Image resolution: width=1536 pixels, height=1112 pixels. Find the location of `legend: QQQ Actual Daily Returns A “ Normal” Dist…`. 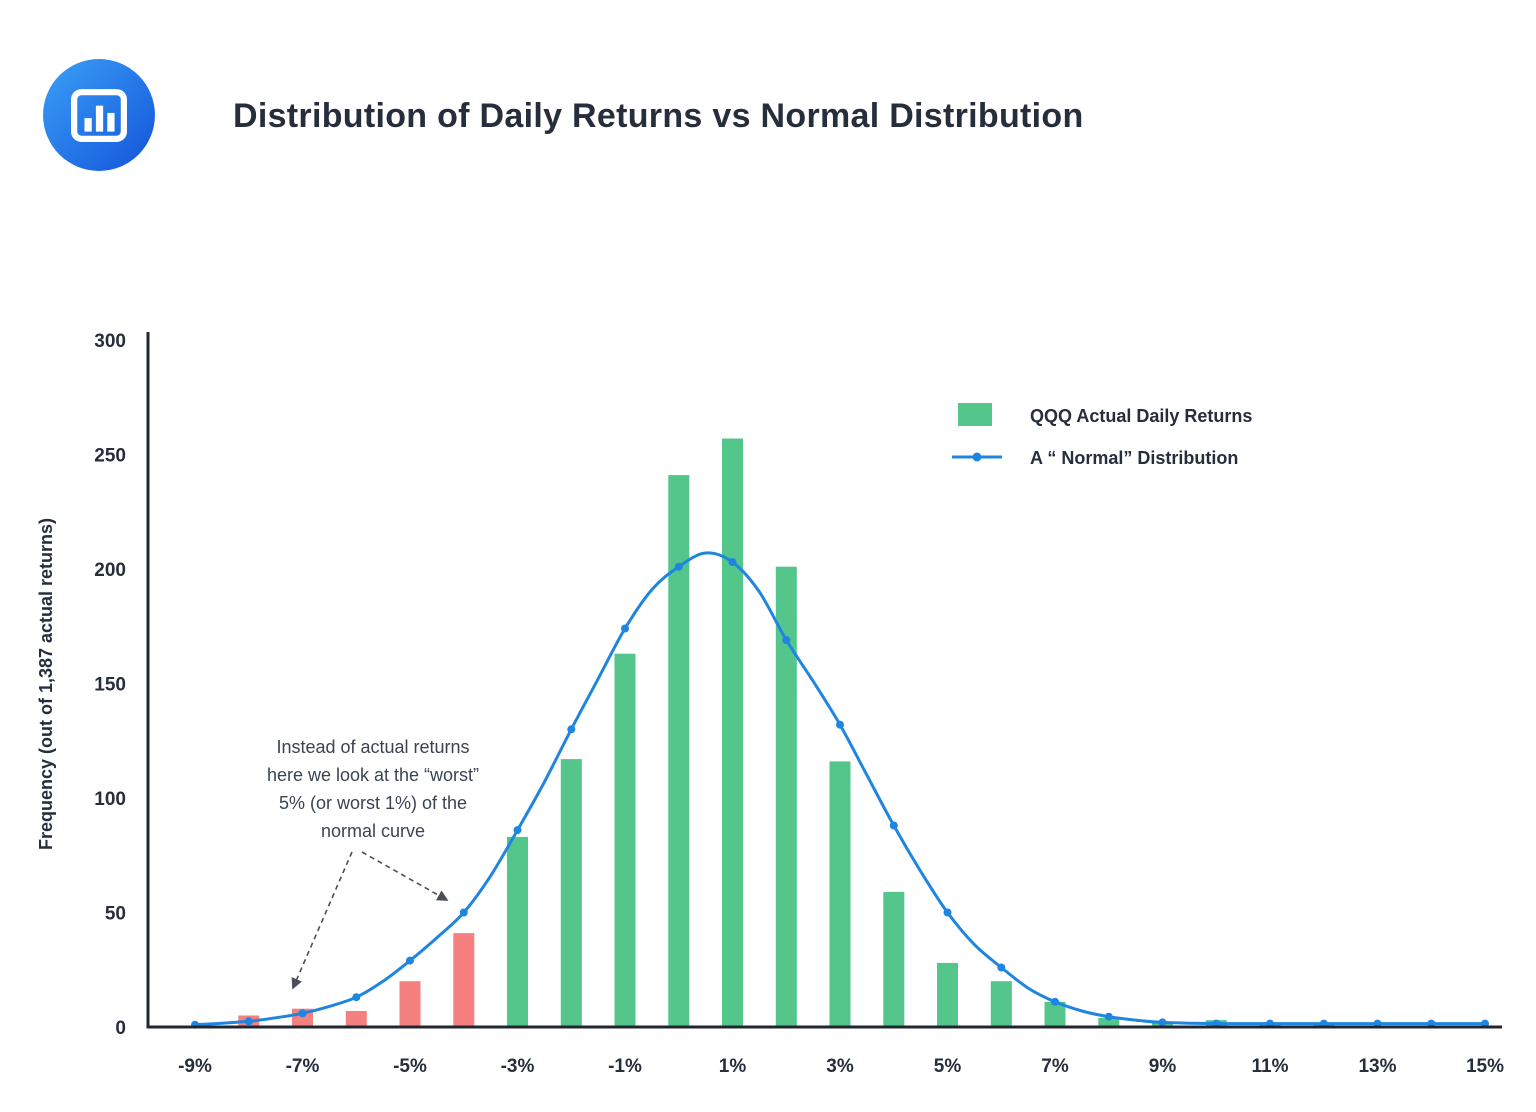

legend: QQQ Actual Daily Returns A “ Normal” Dist… is located at coordinates (1102, 435).